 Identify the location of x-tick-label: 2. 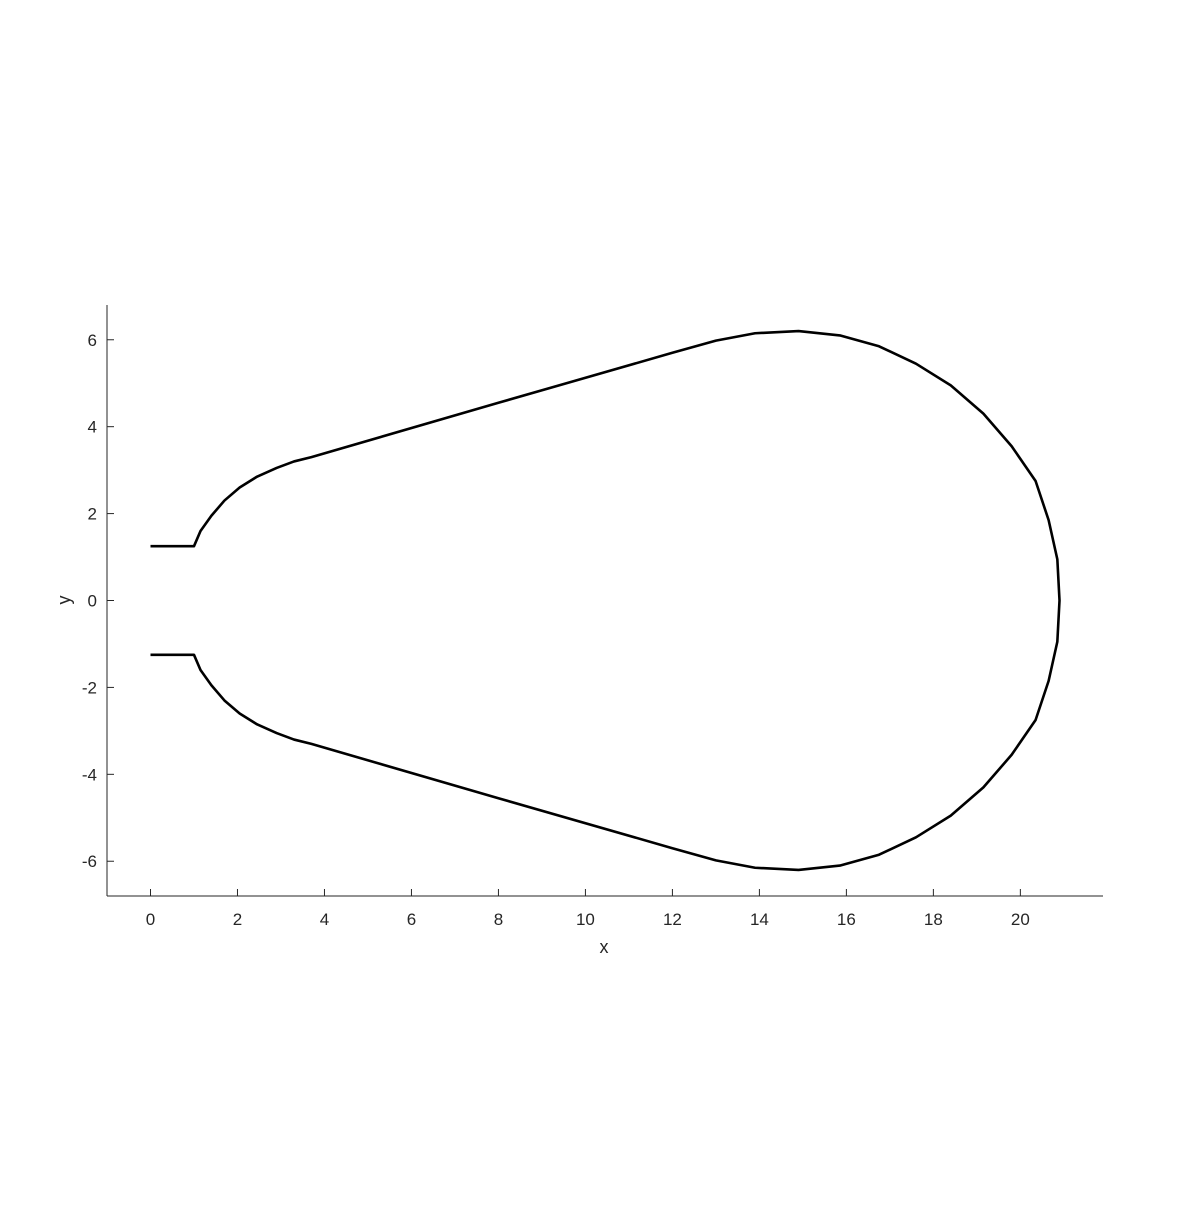
(237, 919).